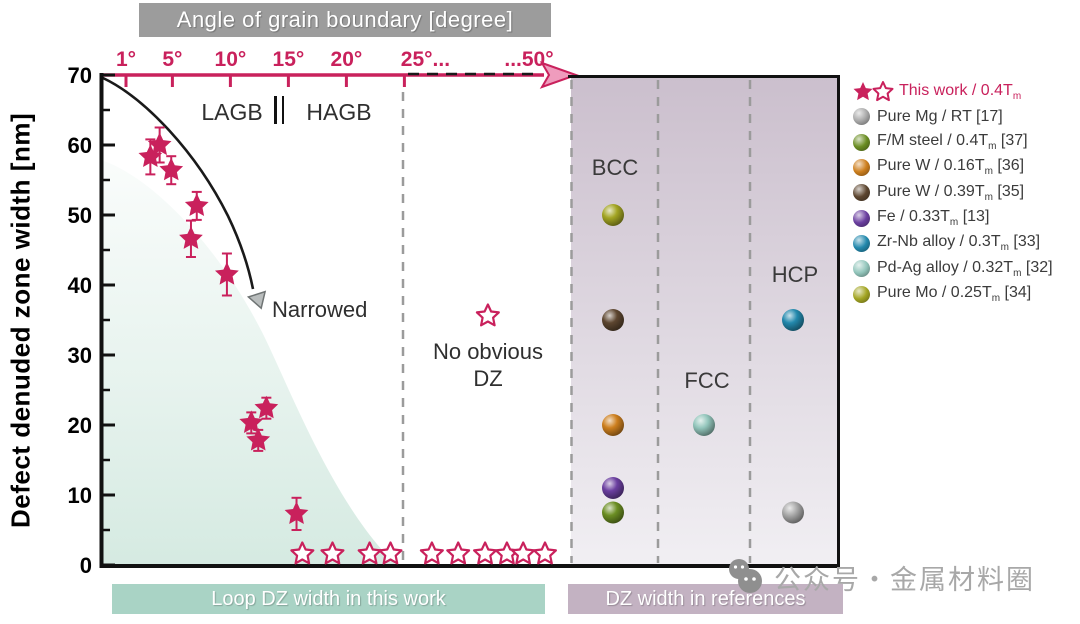 Image resolution: width=1080 pixels, height=624 pixels. I want to click on no-obvious-dz-annotation: No obvious DZ, so click(488, 365).